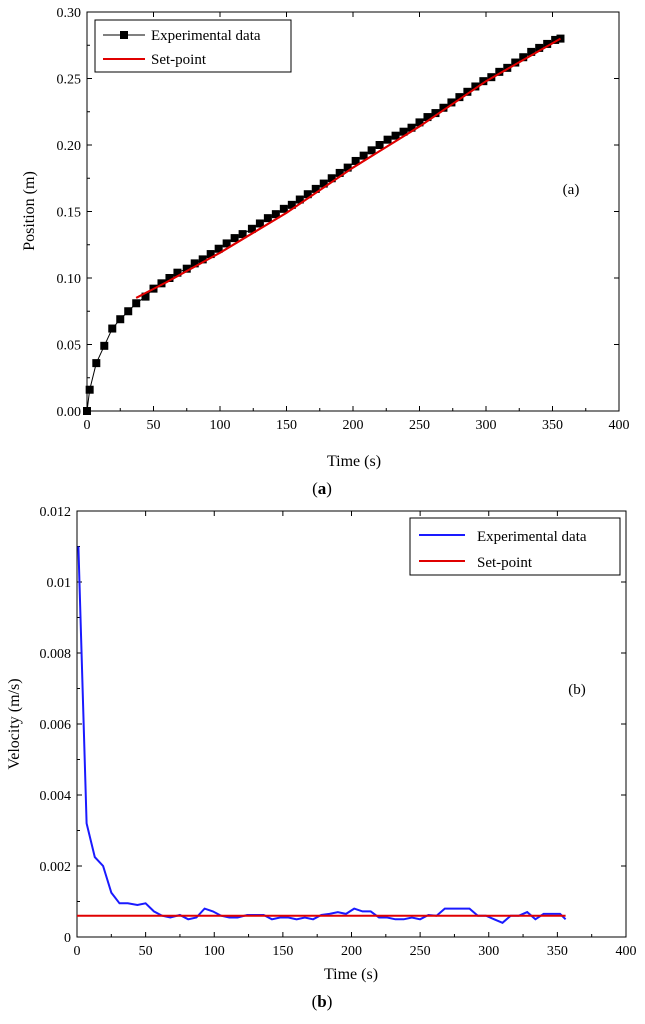  I want to click on x-tick-label: 200, so click(351, 951).